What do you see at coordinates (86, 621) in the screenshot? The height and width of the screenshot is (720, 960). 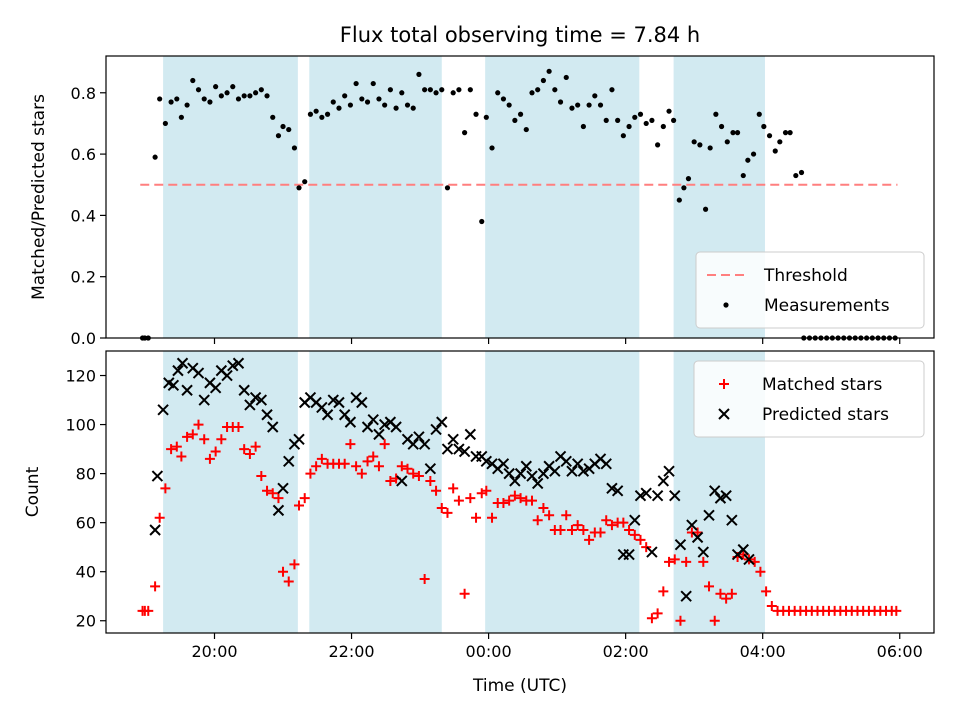 I see `y-tick-label: 20` at bounding box center [86, 621].